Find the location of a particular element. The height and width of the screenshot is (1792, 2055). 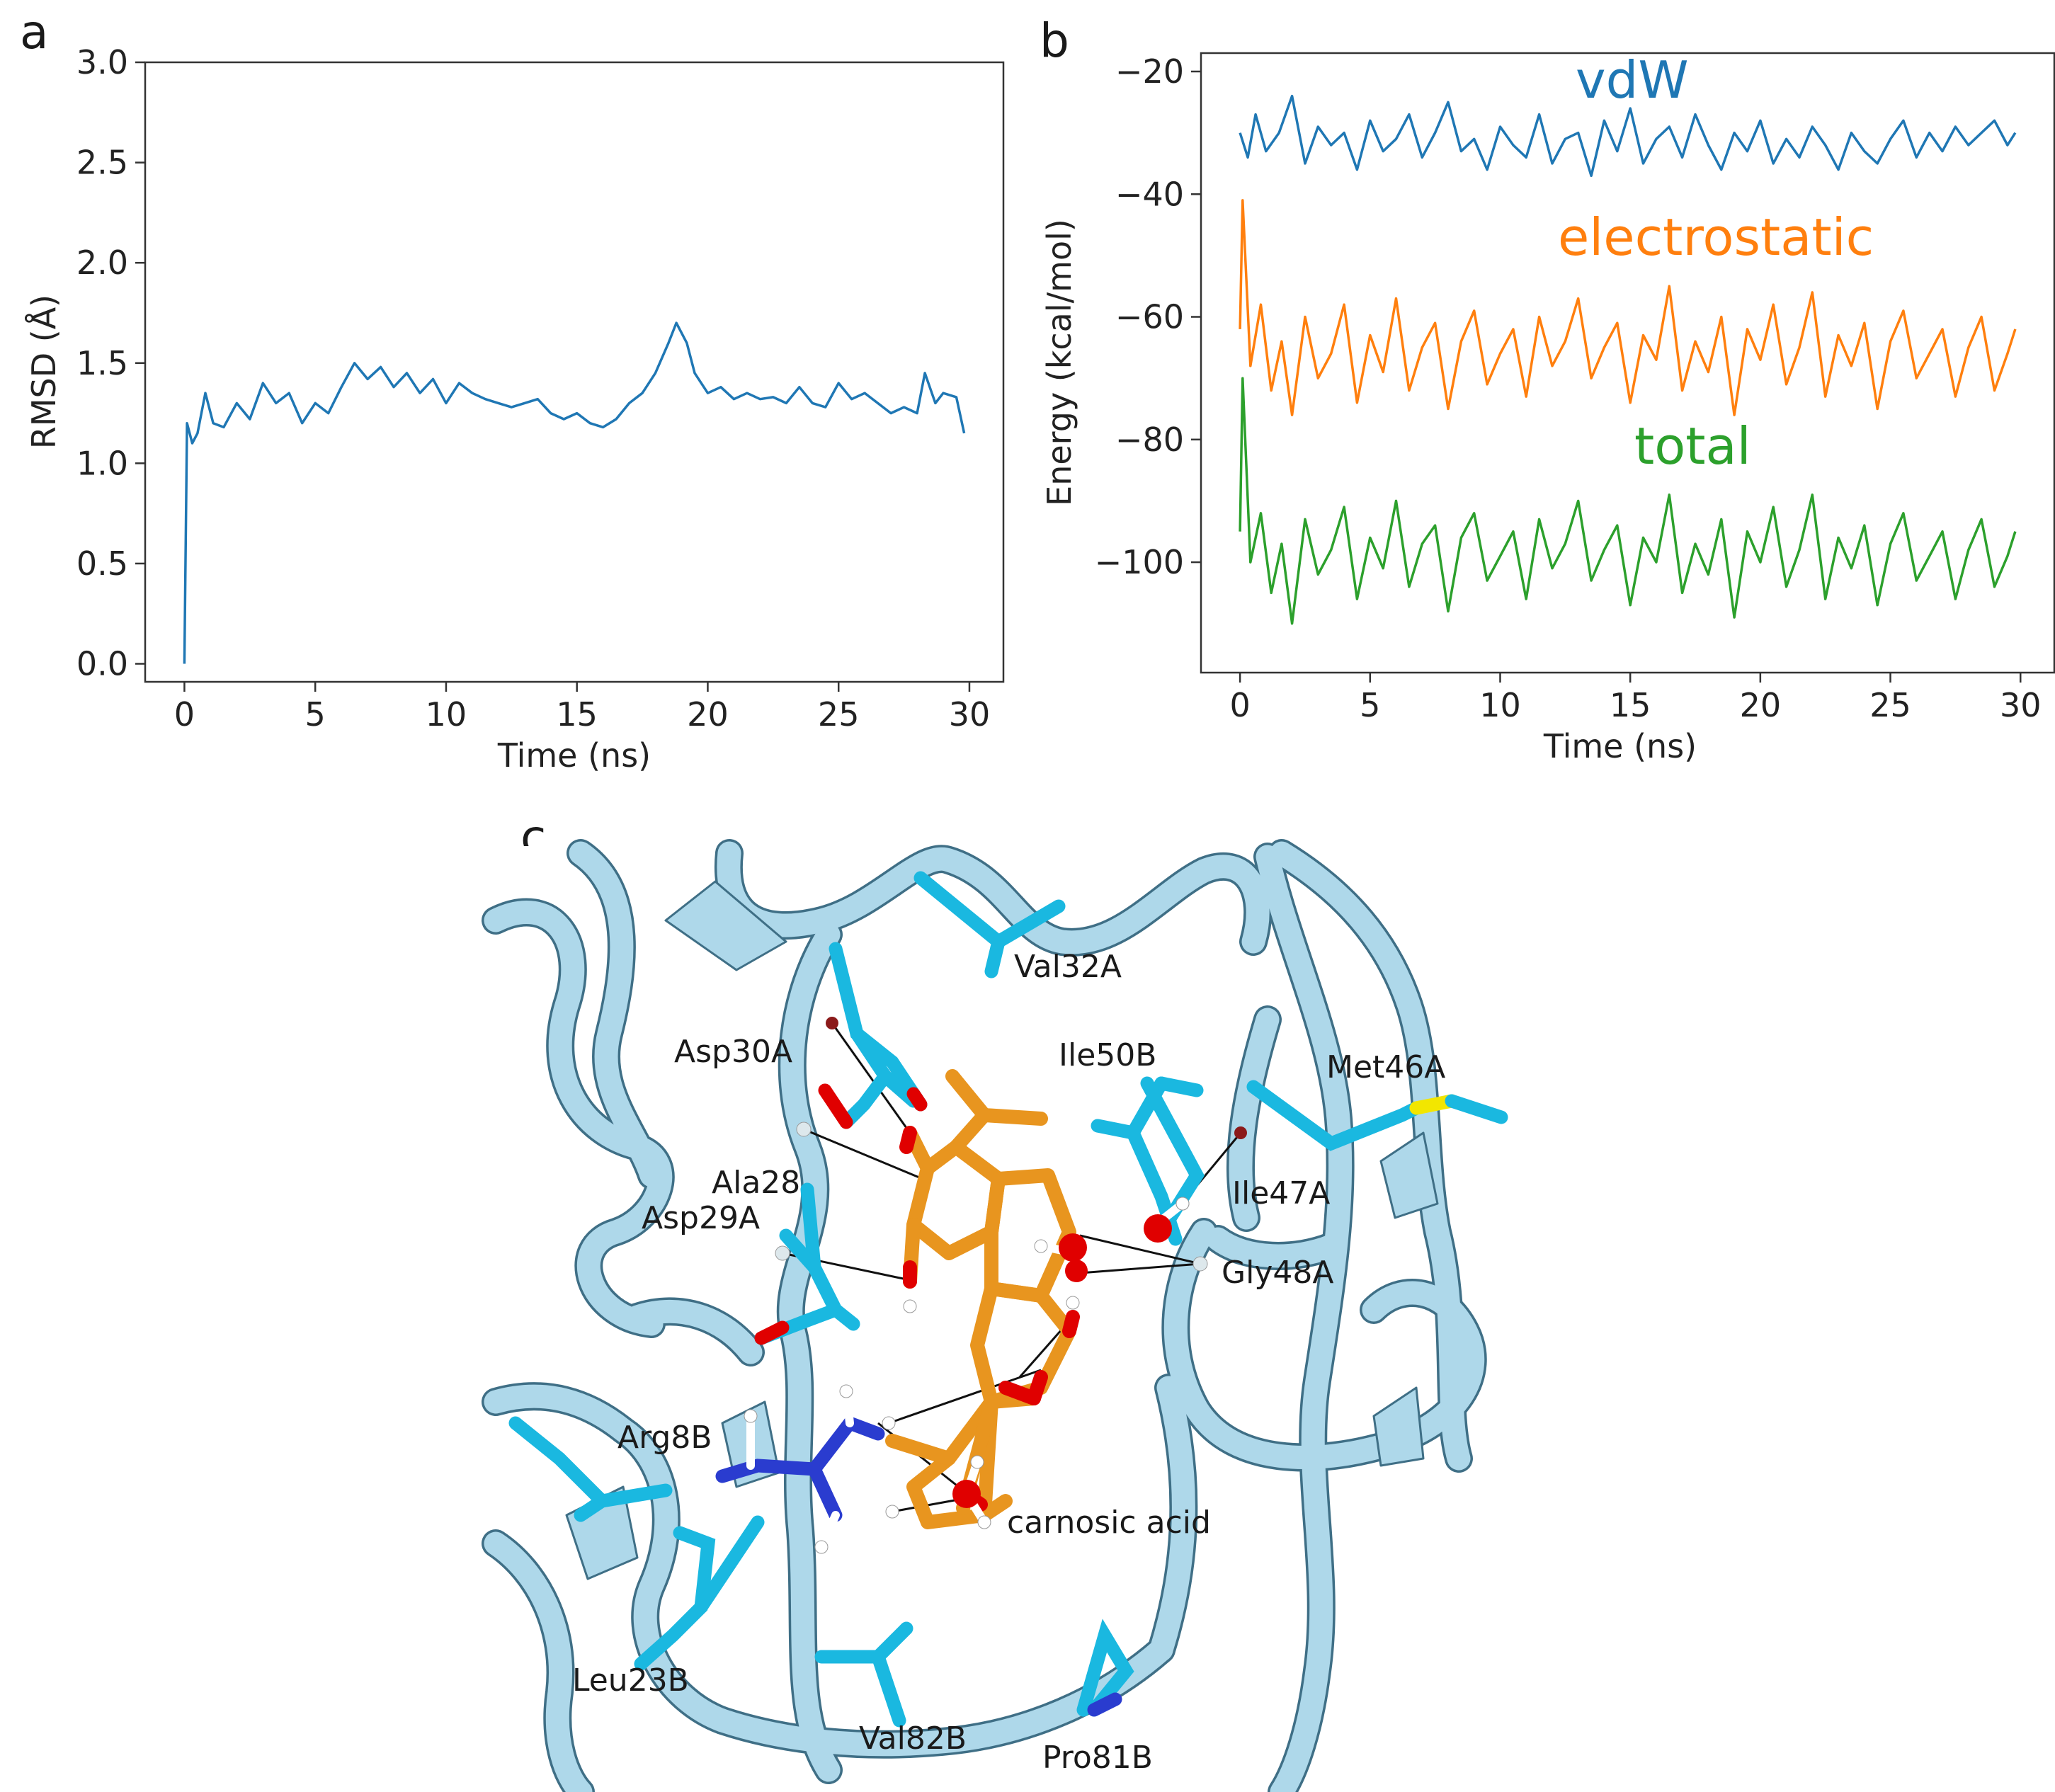

energy-x-axis-title: Time (ns) is located at coordinates (1620, 746).